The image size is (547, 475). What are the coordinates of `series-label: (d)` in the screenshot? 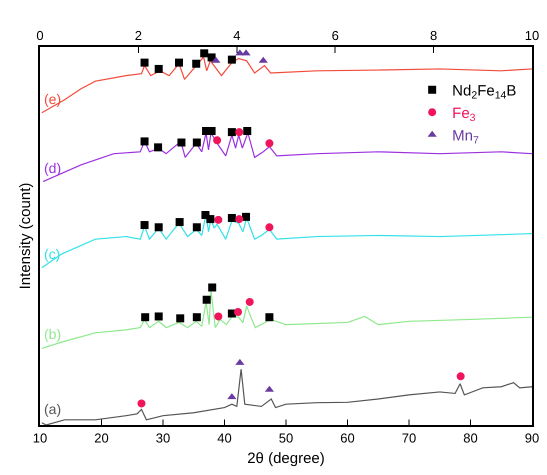 It's located at (53, 168).